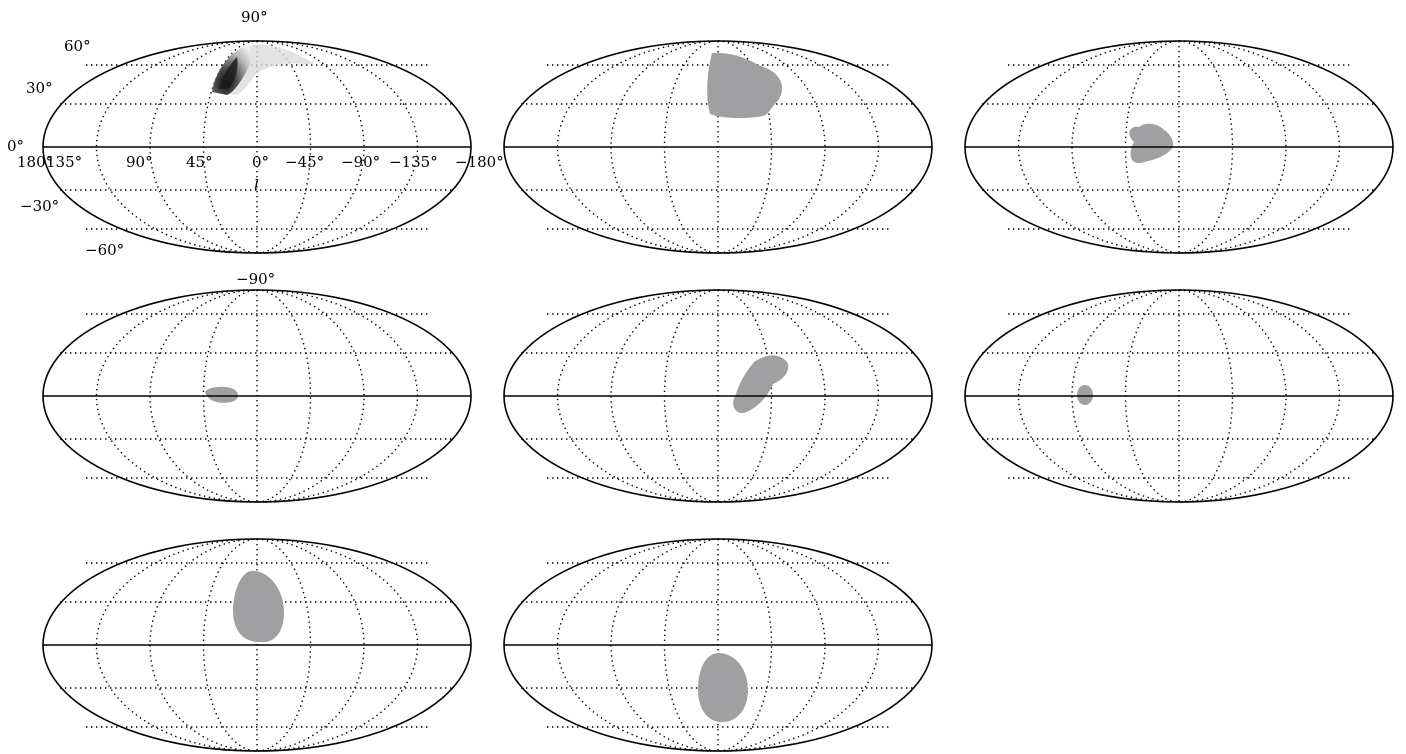 The height and width of the screenshot is (754, 1406). Describe the element at coordinates (64, 162) in the screenshot. I see `lon-label-135: 135°` at that location.